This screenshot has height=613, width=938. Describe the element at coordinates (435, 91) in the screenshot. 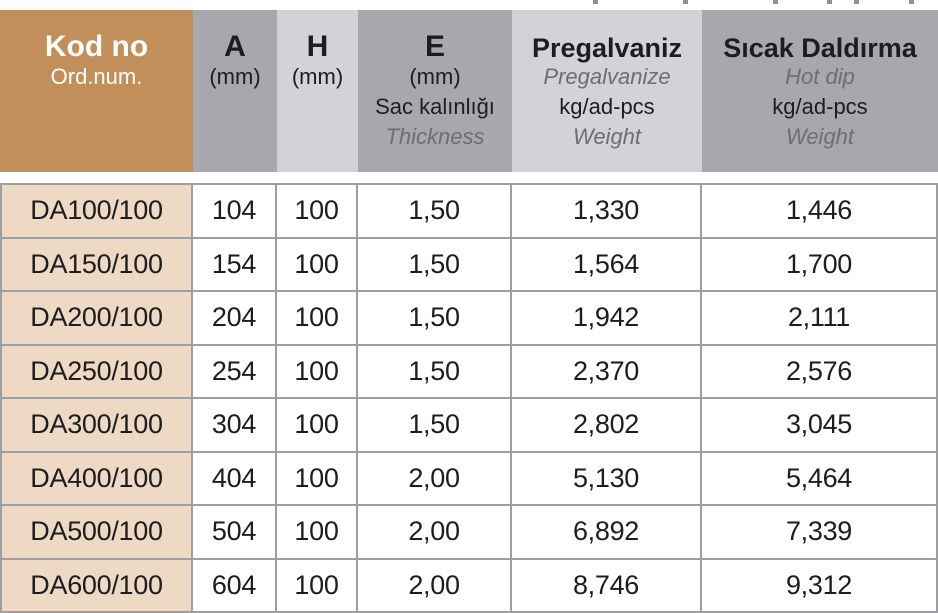

I see `header-e: E (mm) Sac kalınlığı Thickness` at that location.